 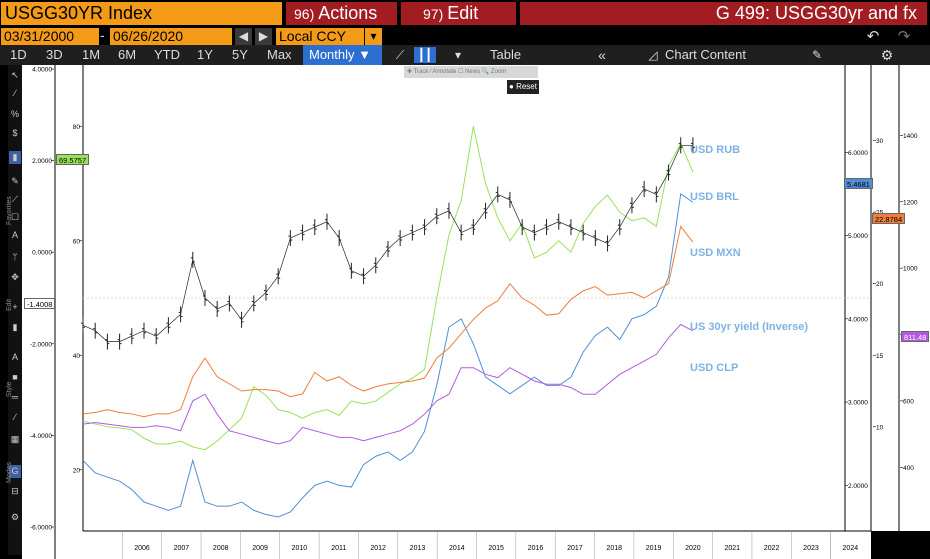 What do you see at coordinates (15, 307) in the screenshot?
I see `crosshair-icon: +` at bounding box center [15, 307].